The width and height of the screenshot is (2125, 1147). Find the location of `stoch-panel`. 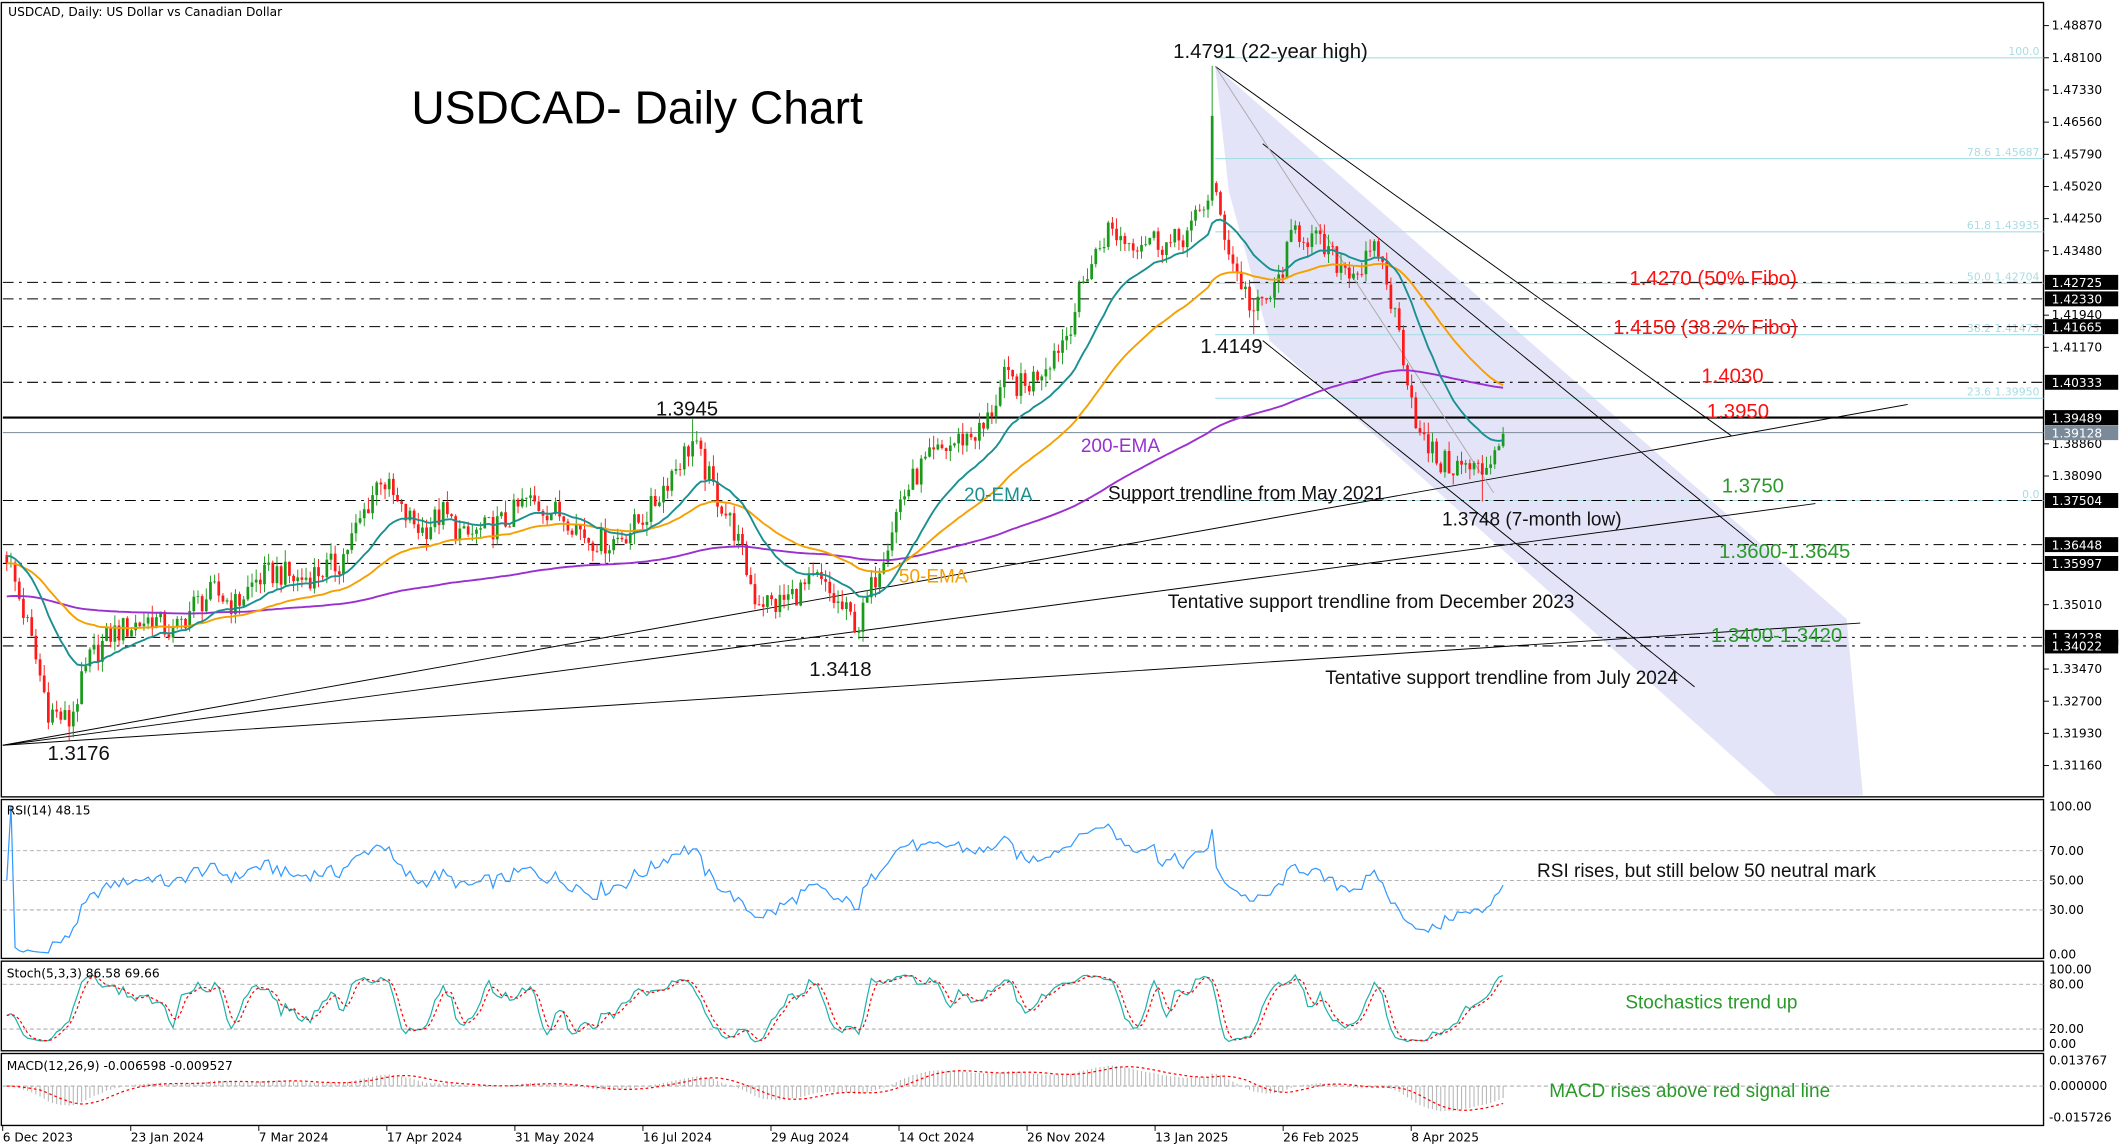

stoch-panel is located at coordinates (1022, 1006).